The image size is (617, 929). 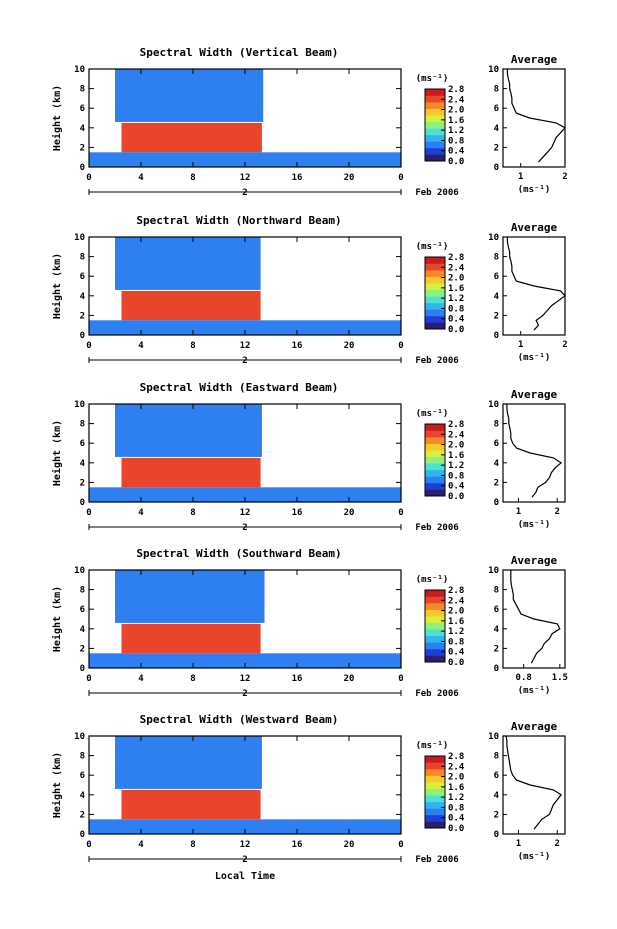 I want to click on x-tick-label: 4, so click(x=141, y=513).